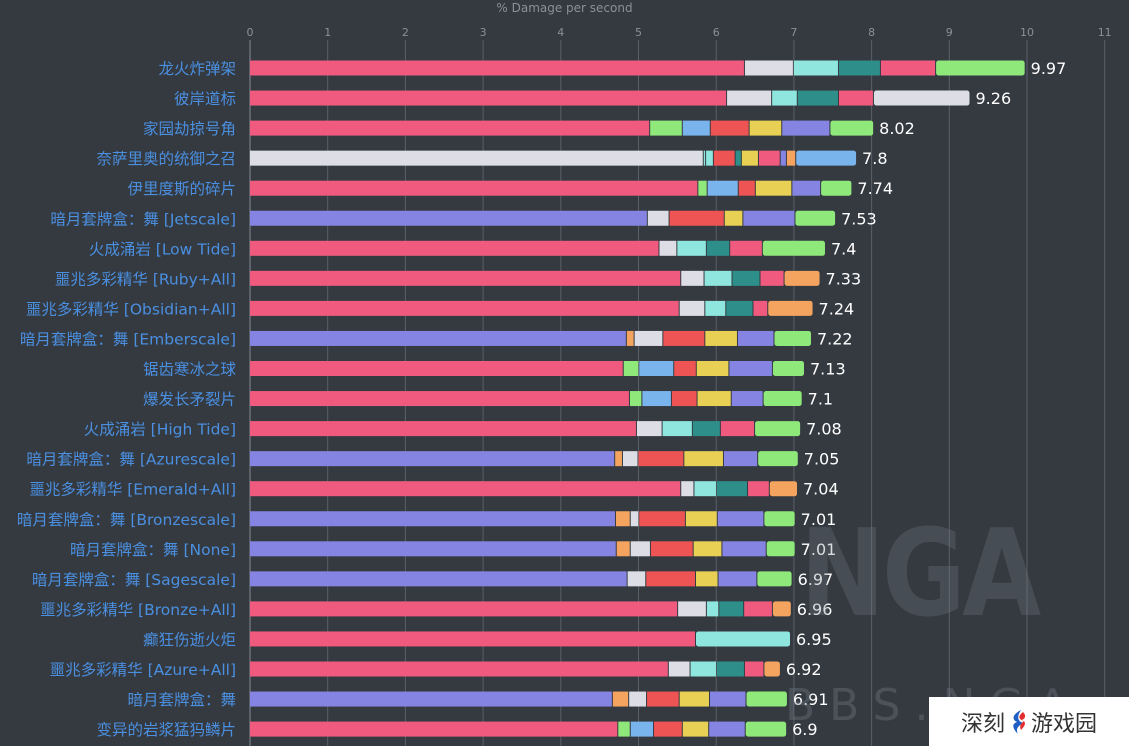 The width and height of the screenshot is (1129, 746). I want to click on category-label: 噩兆多彩精华 [Ruby+All], so click(145, 279).